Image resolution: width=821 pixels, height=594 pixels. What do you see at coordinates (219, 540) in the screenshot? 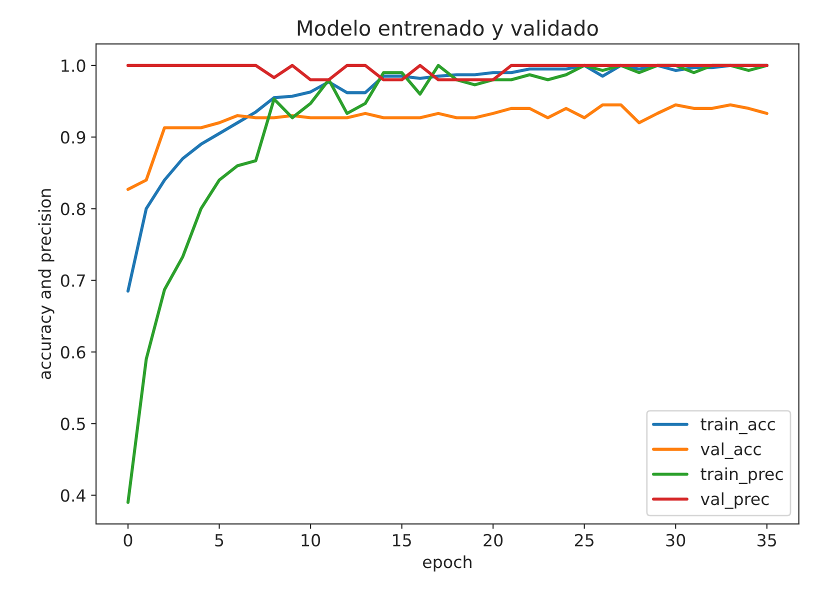
I see `x-tick-label: 5` at bounding box center [219, 540].